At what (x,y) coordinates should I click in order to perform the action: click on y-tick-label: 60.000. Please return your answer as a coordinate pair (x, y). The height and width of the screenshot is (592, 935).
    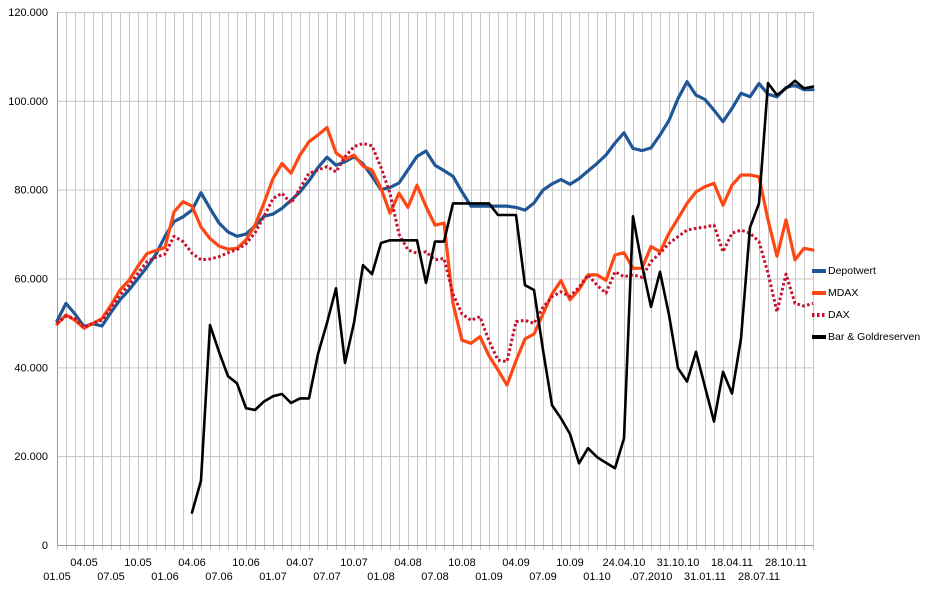
    Looking at the image, I should click on (31, 280).